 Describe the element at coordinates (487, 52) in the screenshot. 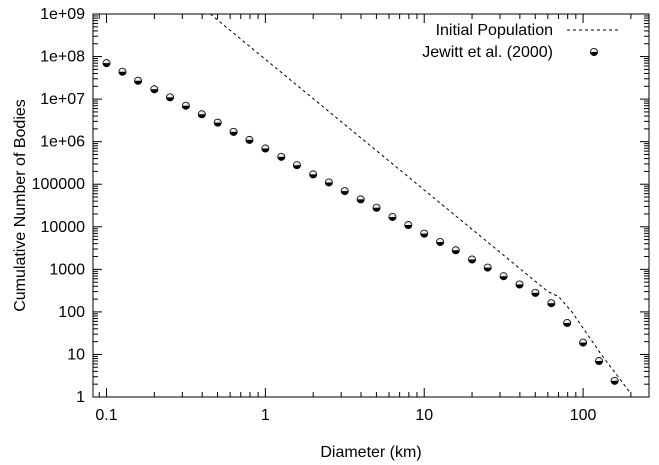

I see `legend-label: Jewitt et al. (2000)` at that location.